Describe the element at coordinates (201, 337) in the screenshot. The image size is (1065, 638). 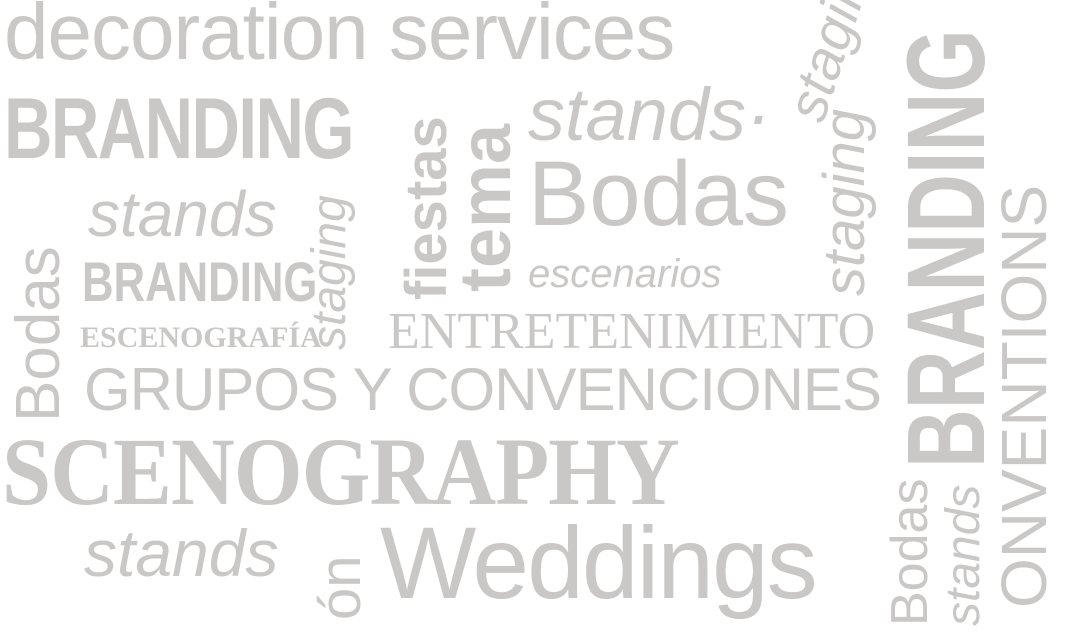
I see `word-escenografia: ESCENOGRAFÍA` at that location.